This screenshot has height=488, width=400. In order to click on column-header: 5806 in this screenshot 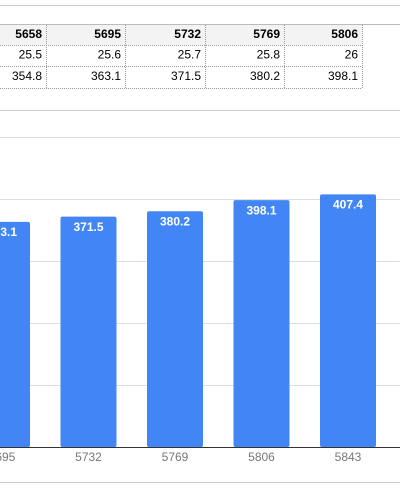, I will do `click(344, 34)`.